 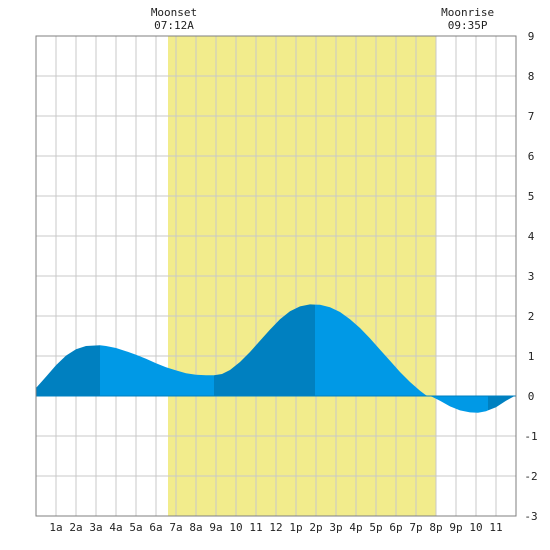 I want to click on y-tick-label: 5, so click(x=531, y=196).